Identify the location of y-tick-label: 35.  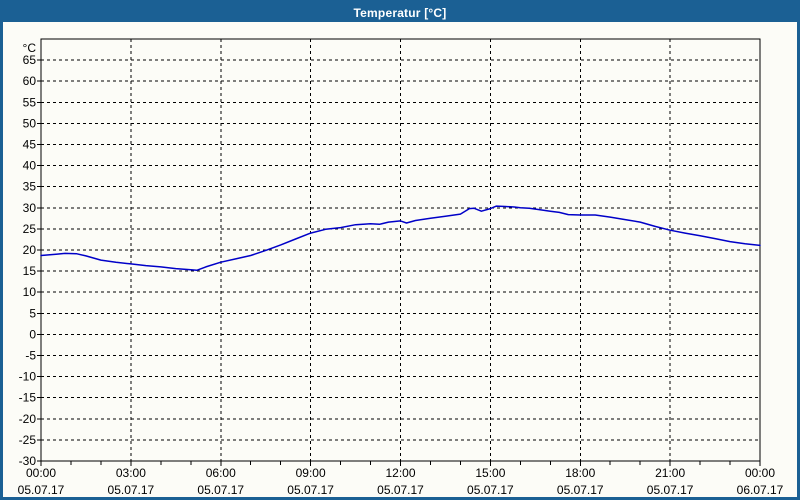
(30, 187).